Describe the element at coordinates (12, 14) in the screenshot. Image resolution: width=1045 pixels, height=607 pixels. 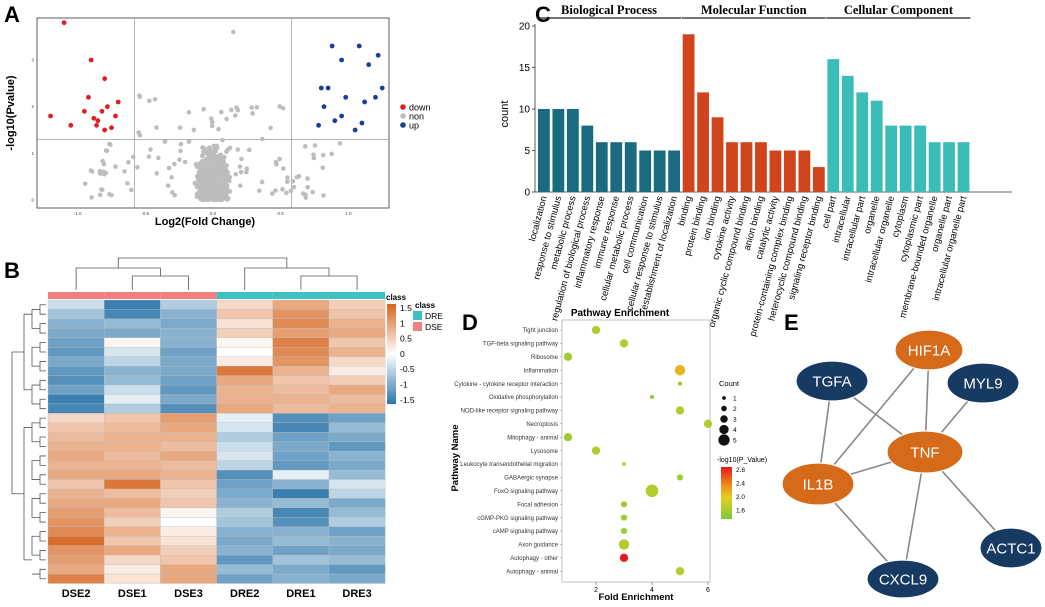
I see `panel-label-a: A` at that location.